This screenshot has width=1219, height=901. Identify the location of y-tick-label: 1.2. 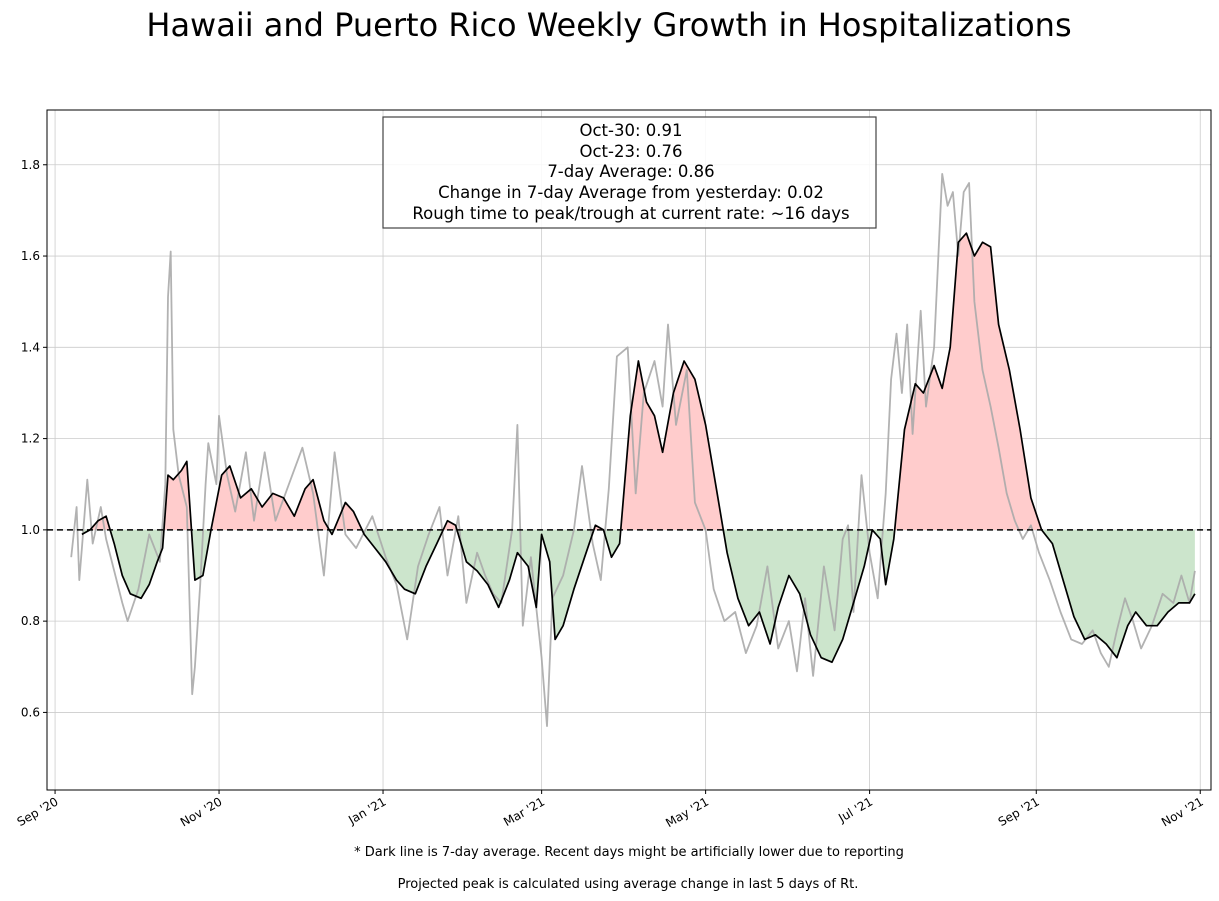
(30, 439).